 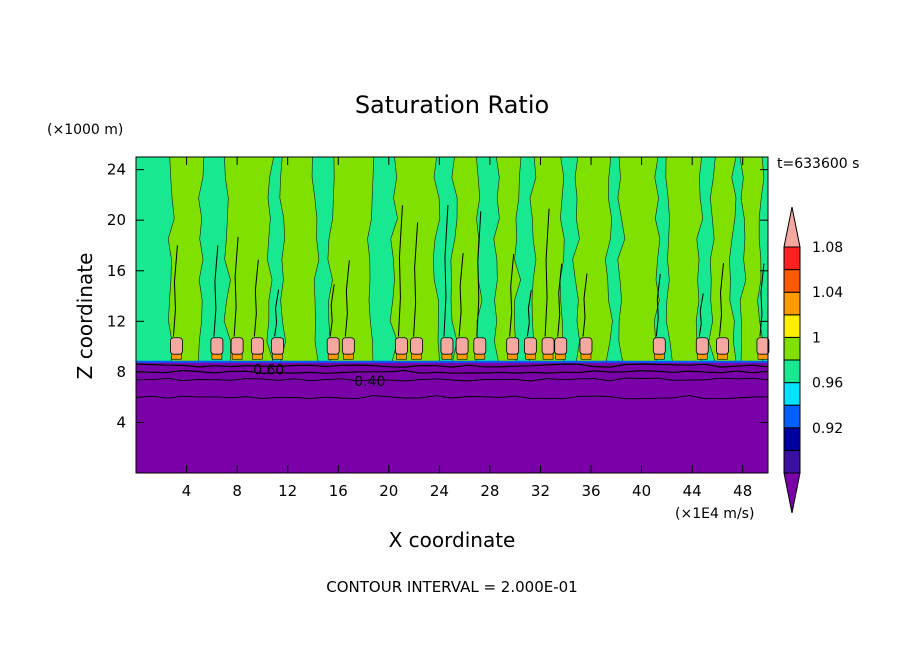 I want to click on y-axis-label: Z coordinate, so click(x=85, y=316).